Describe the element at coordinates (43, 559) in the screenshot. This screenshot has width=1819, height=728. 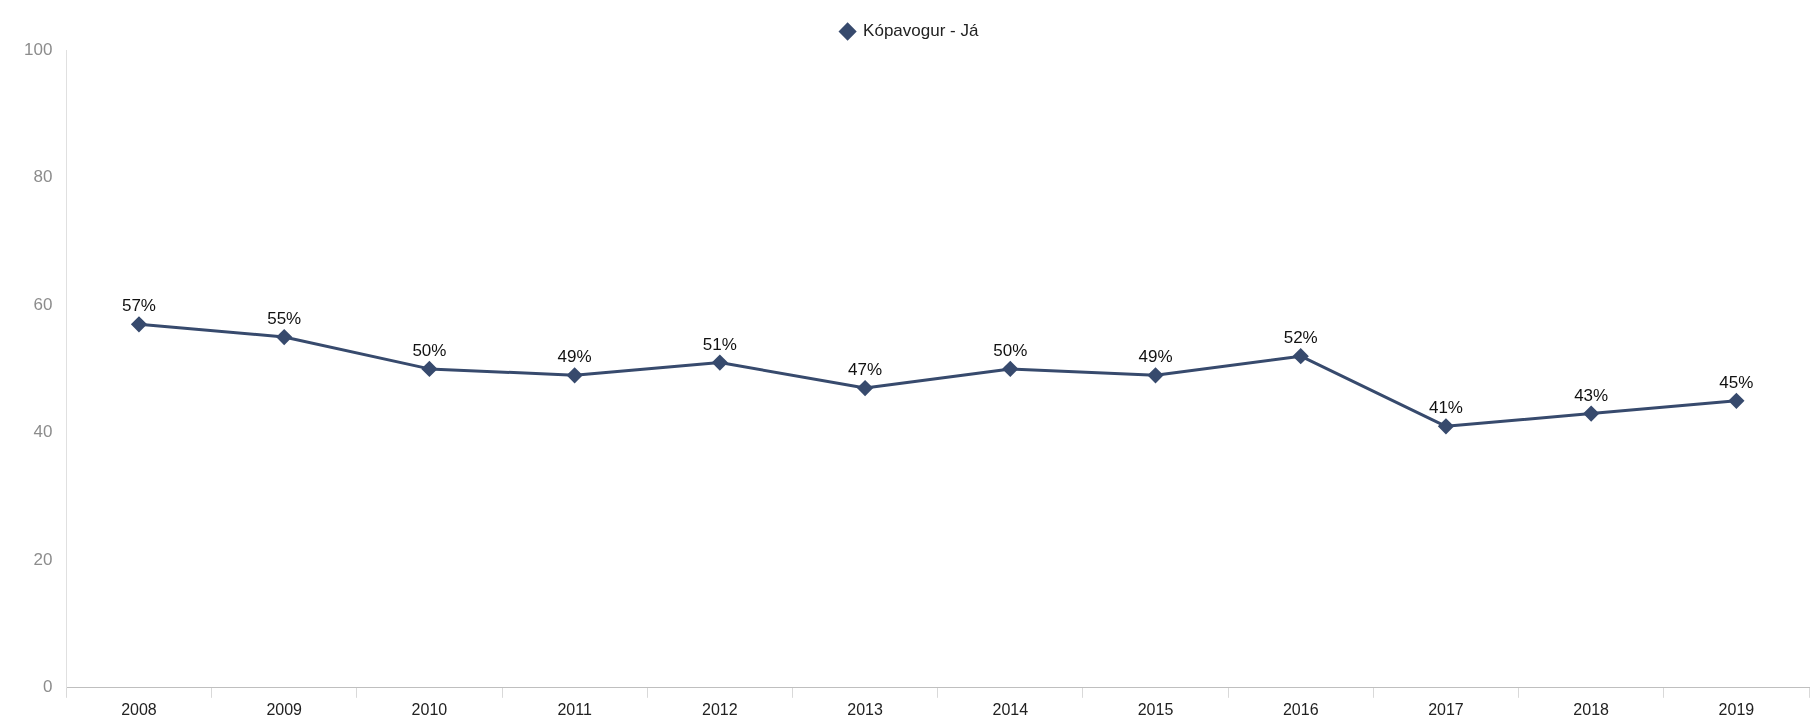
I see `y-tick-label: 20` at that location.